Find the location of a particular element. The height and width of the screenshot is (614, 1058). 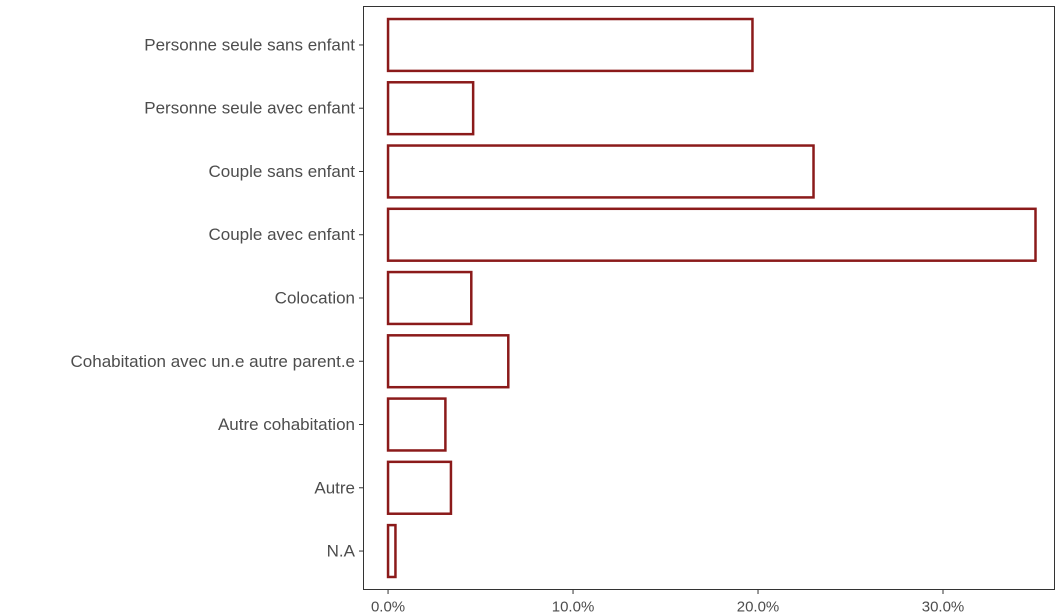

y-tick-label: Colocation is located at coordinates (315, 298).